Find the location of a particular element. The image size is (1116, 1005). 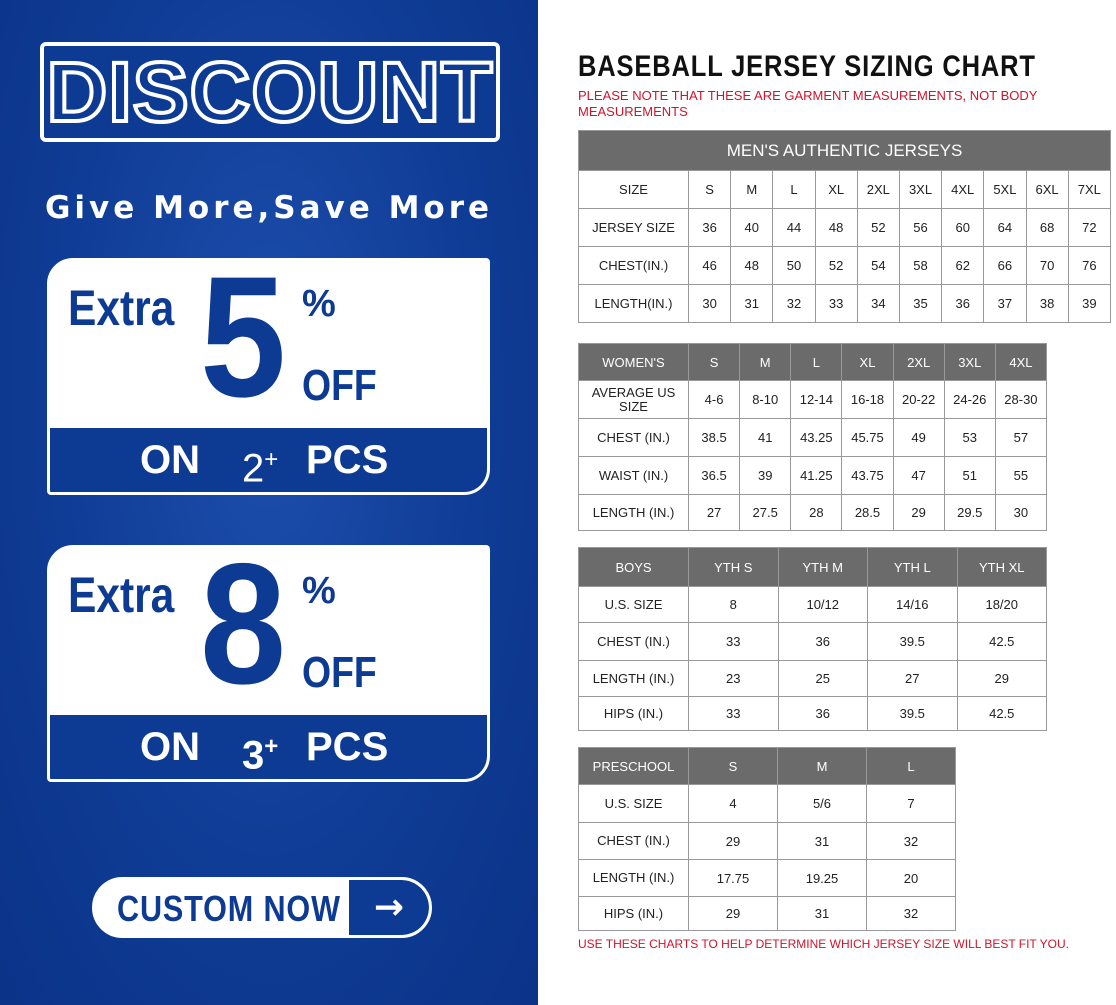

row-label: AVERAGE US SIZE is located at coordinates (633, 399).